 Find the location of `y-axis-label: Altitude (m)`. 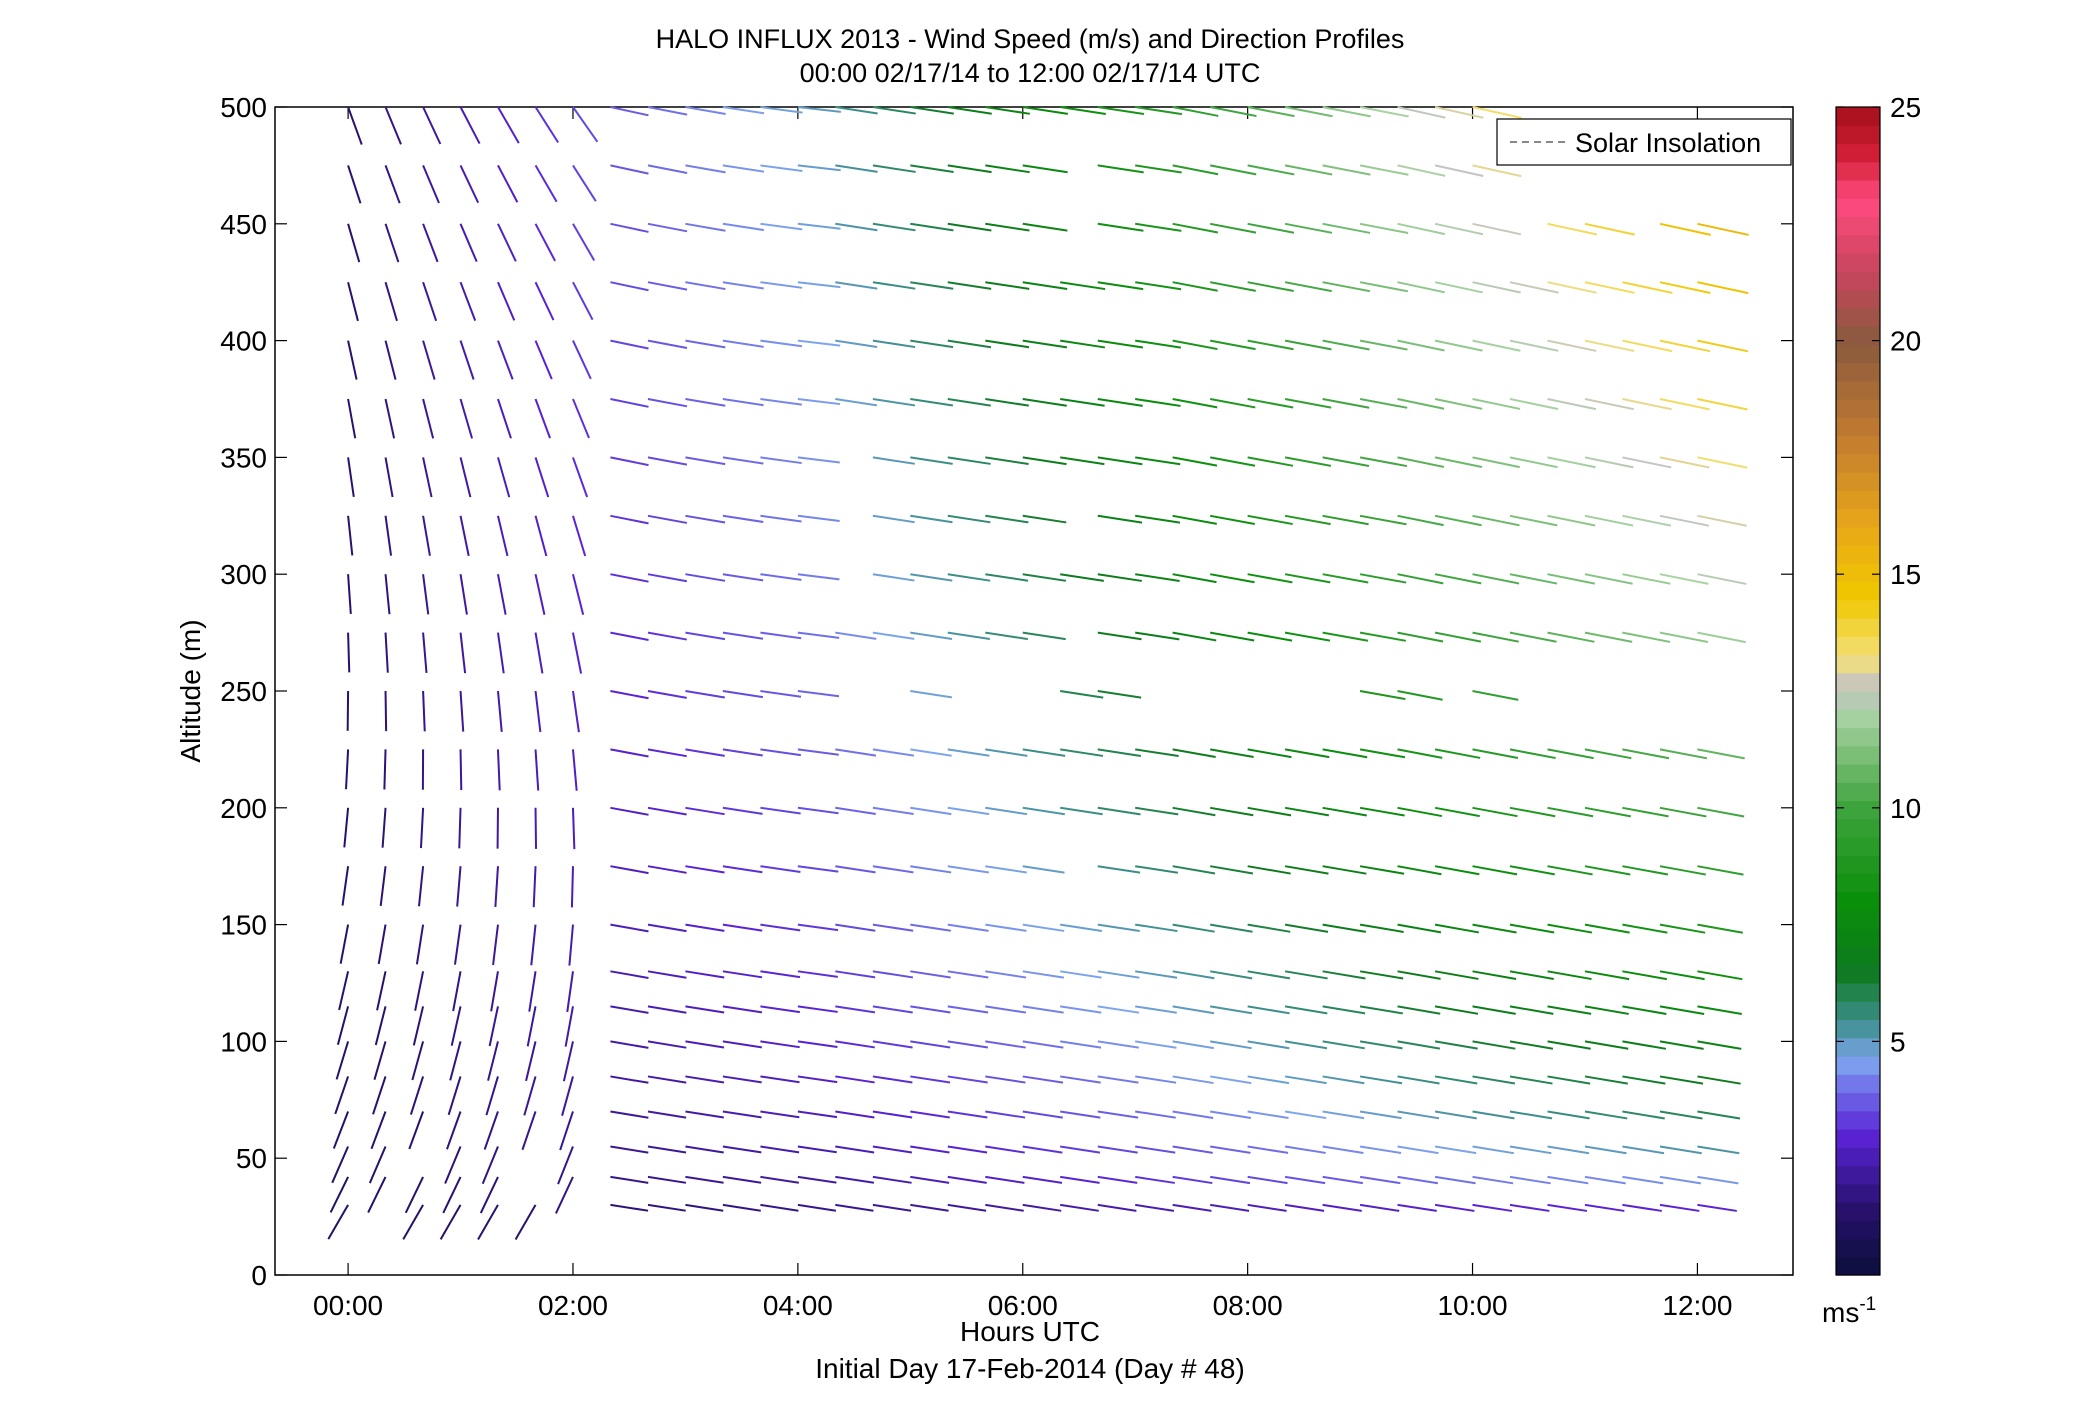

y-axis-label: Altitude (m) is located at coordinates (190, 690).